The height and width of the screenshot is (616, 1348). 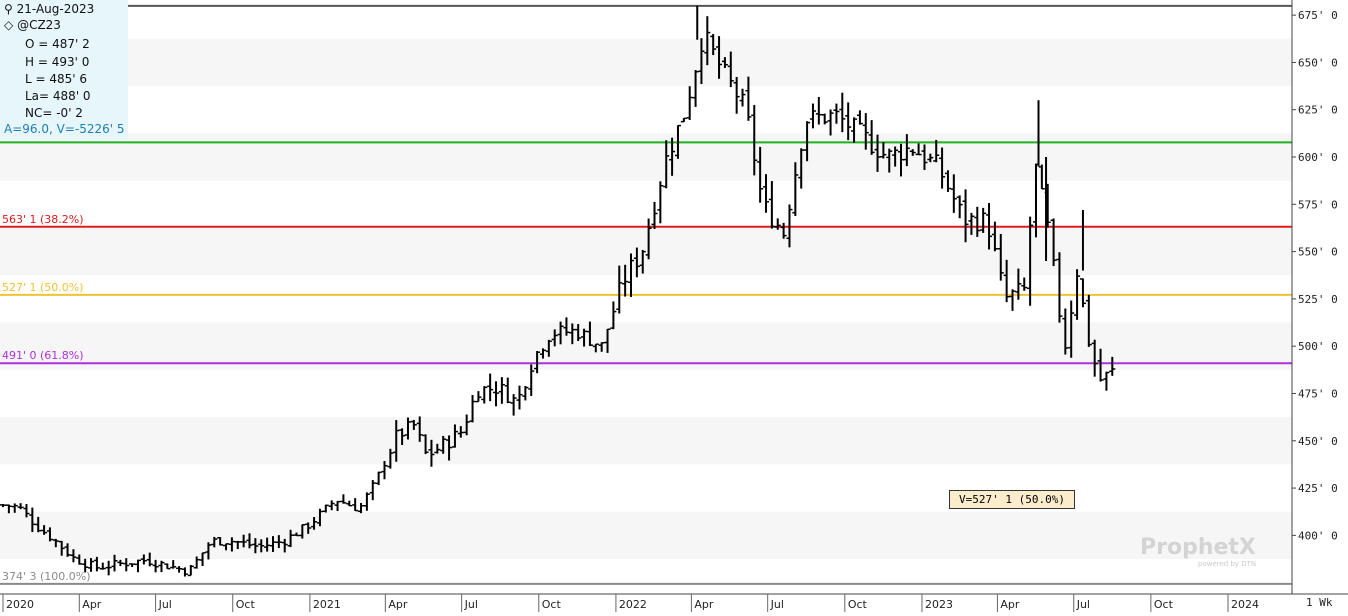 I want to click on level-label: 563' 1 (38.2%), so click(x=43, y=219).